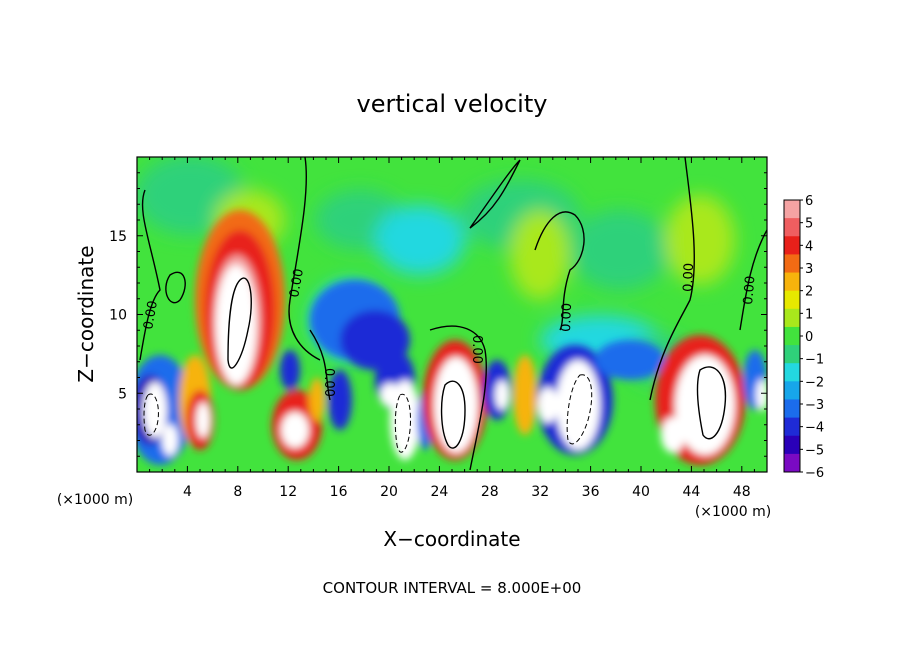 This screenshot has width=904, height=654. I want to click on colorbar-tick-label: −1, so click(814, 360).